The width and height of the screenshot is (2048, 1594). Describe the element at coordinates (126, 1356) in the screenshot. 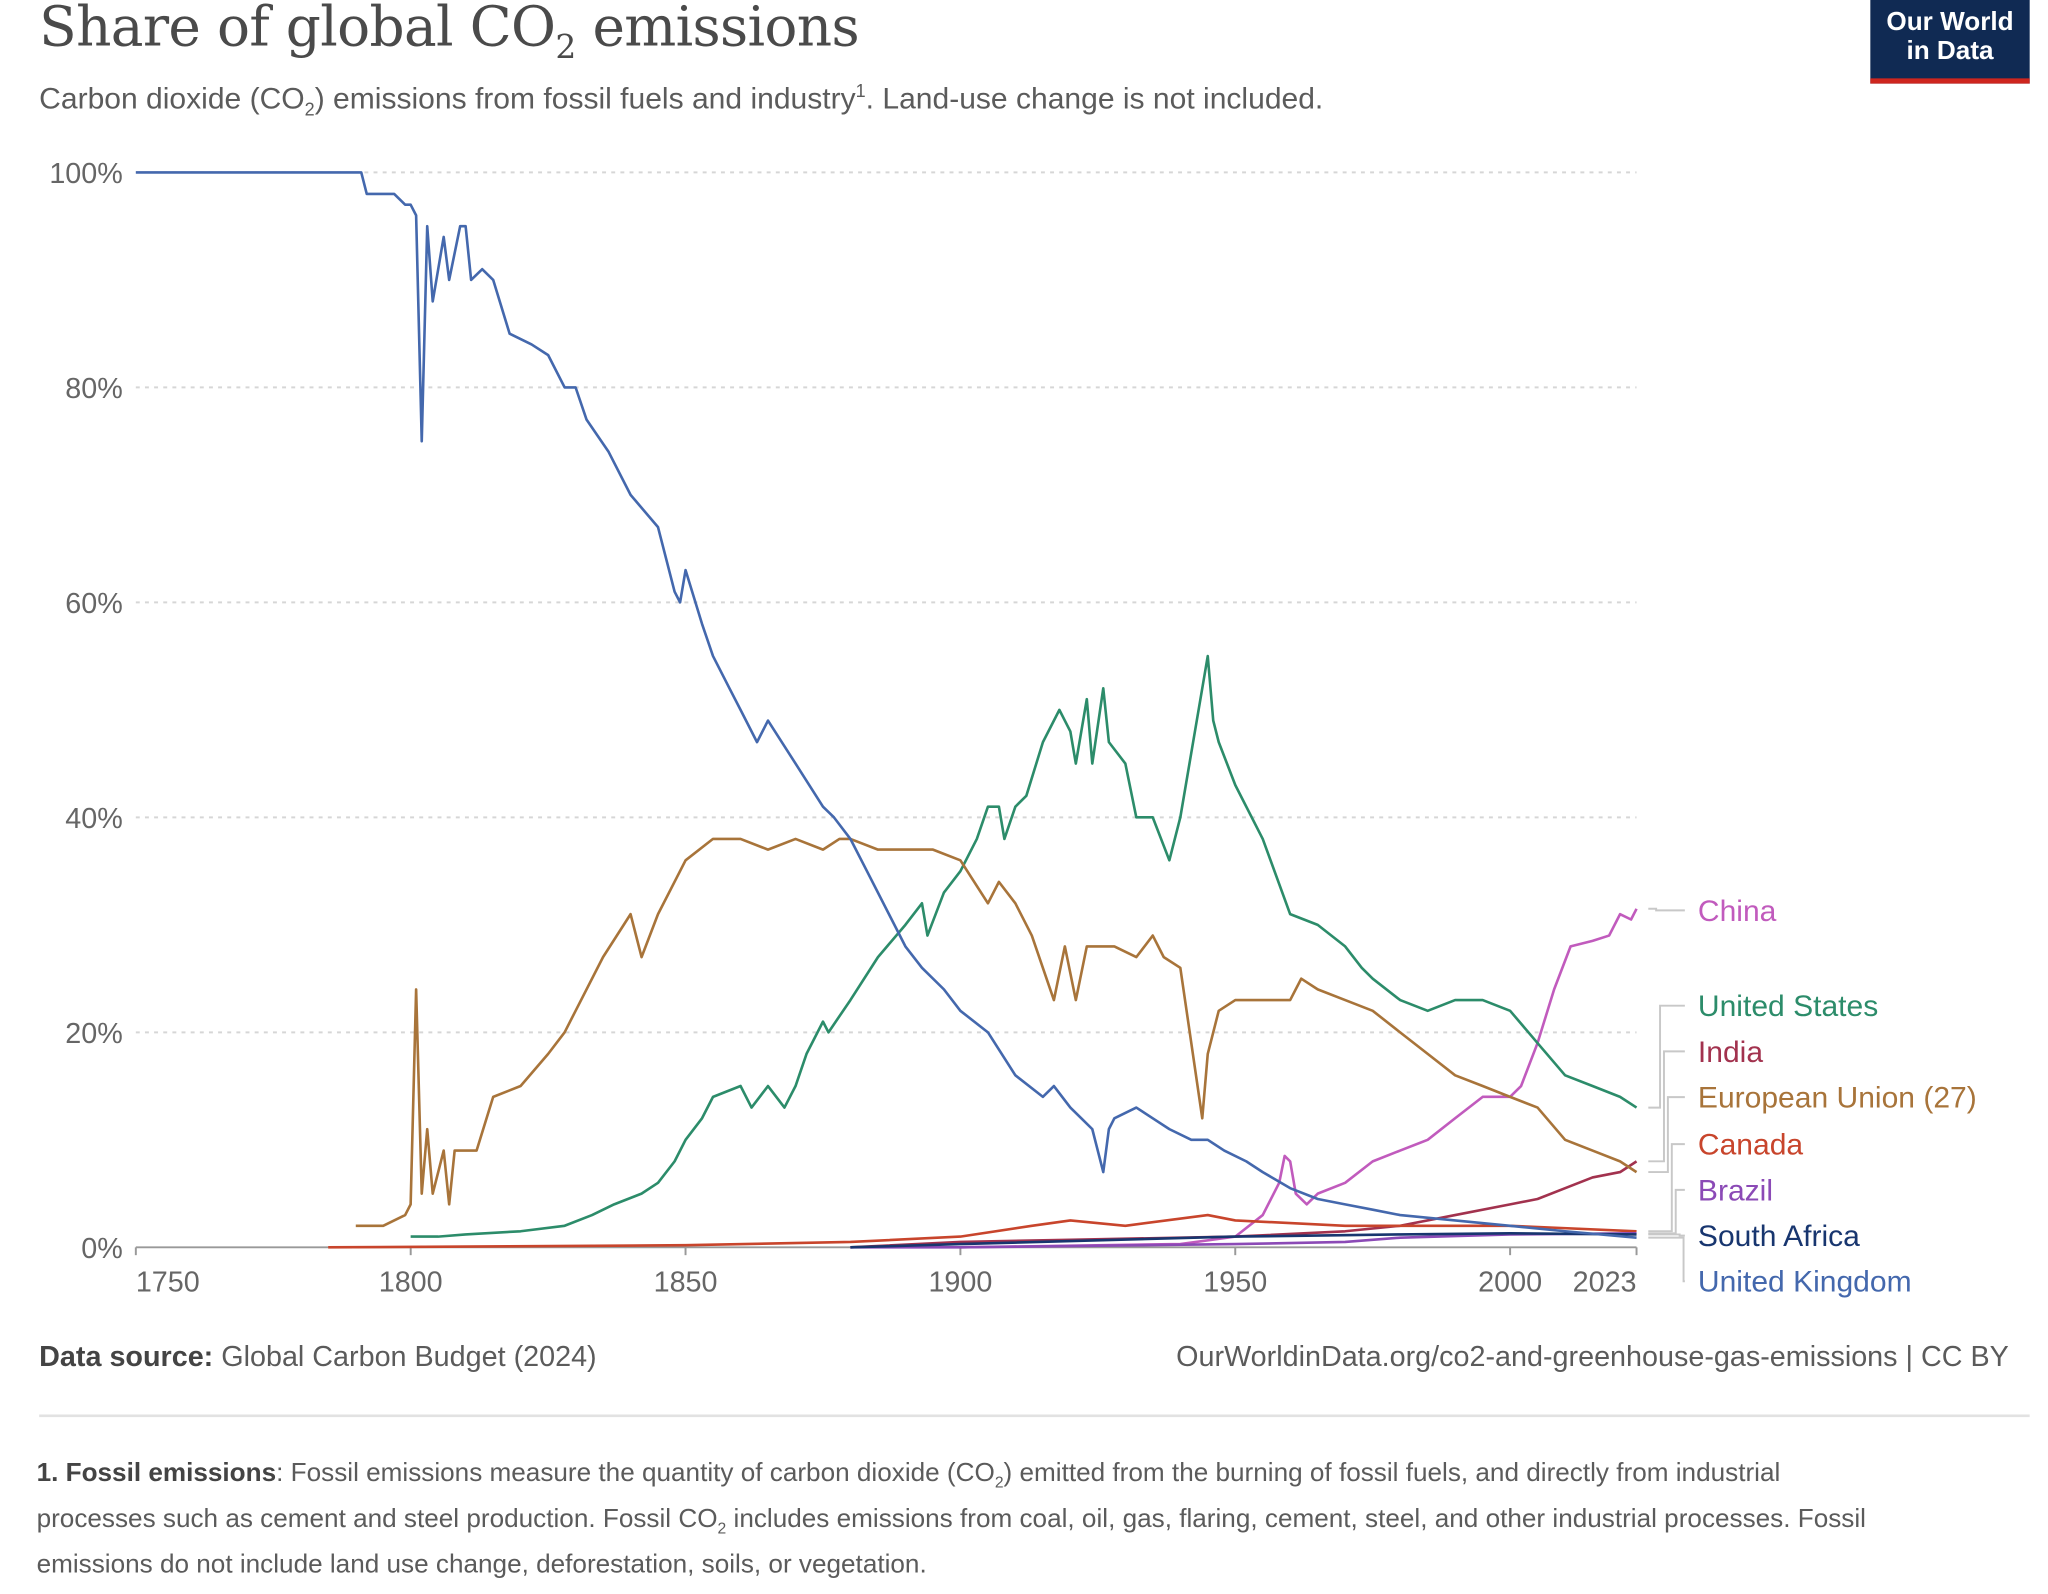

I see `data-source-label: Data source:` at that location.